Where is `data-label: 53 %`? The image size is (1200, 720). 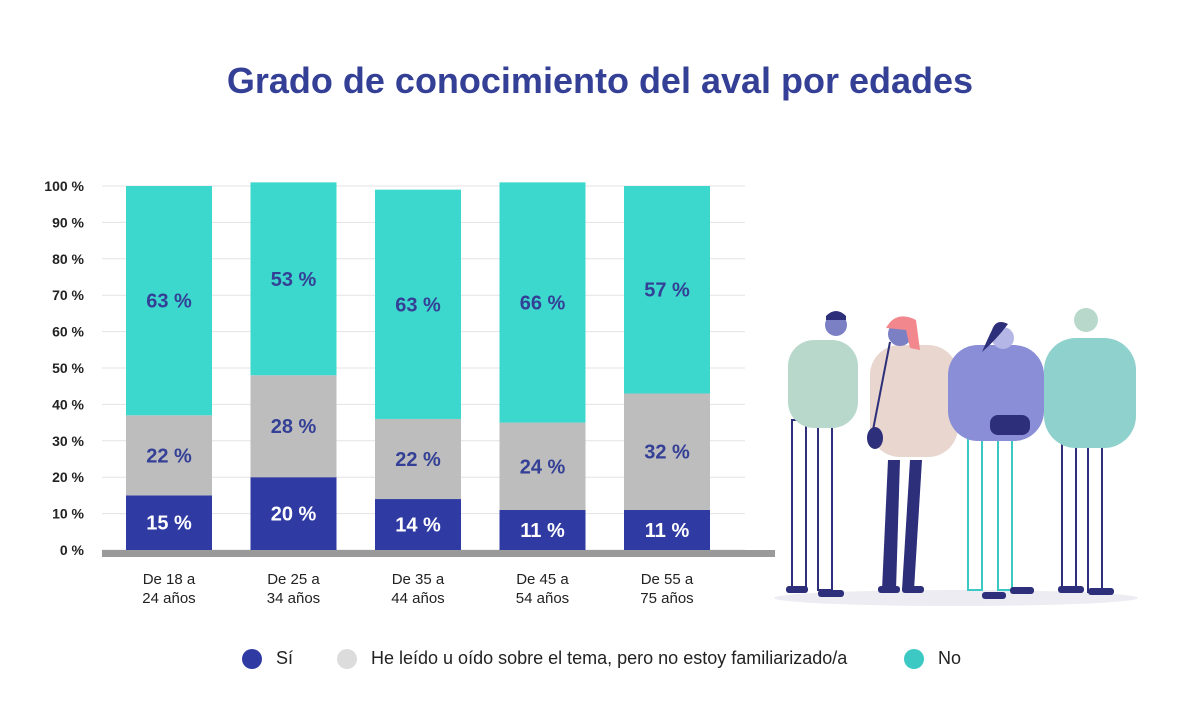
data-label: 53 % is located at coordinates (294, 280).